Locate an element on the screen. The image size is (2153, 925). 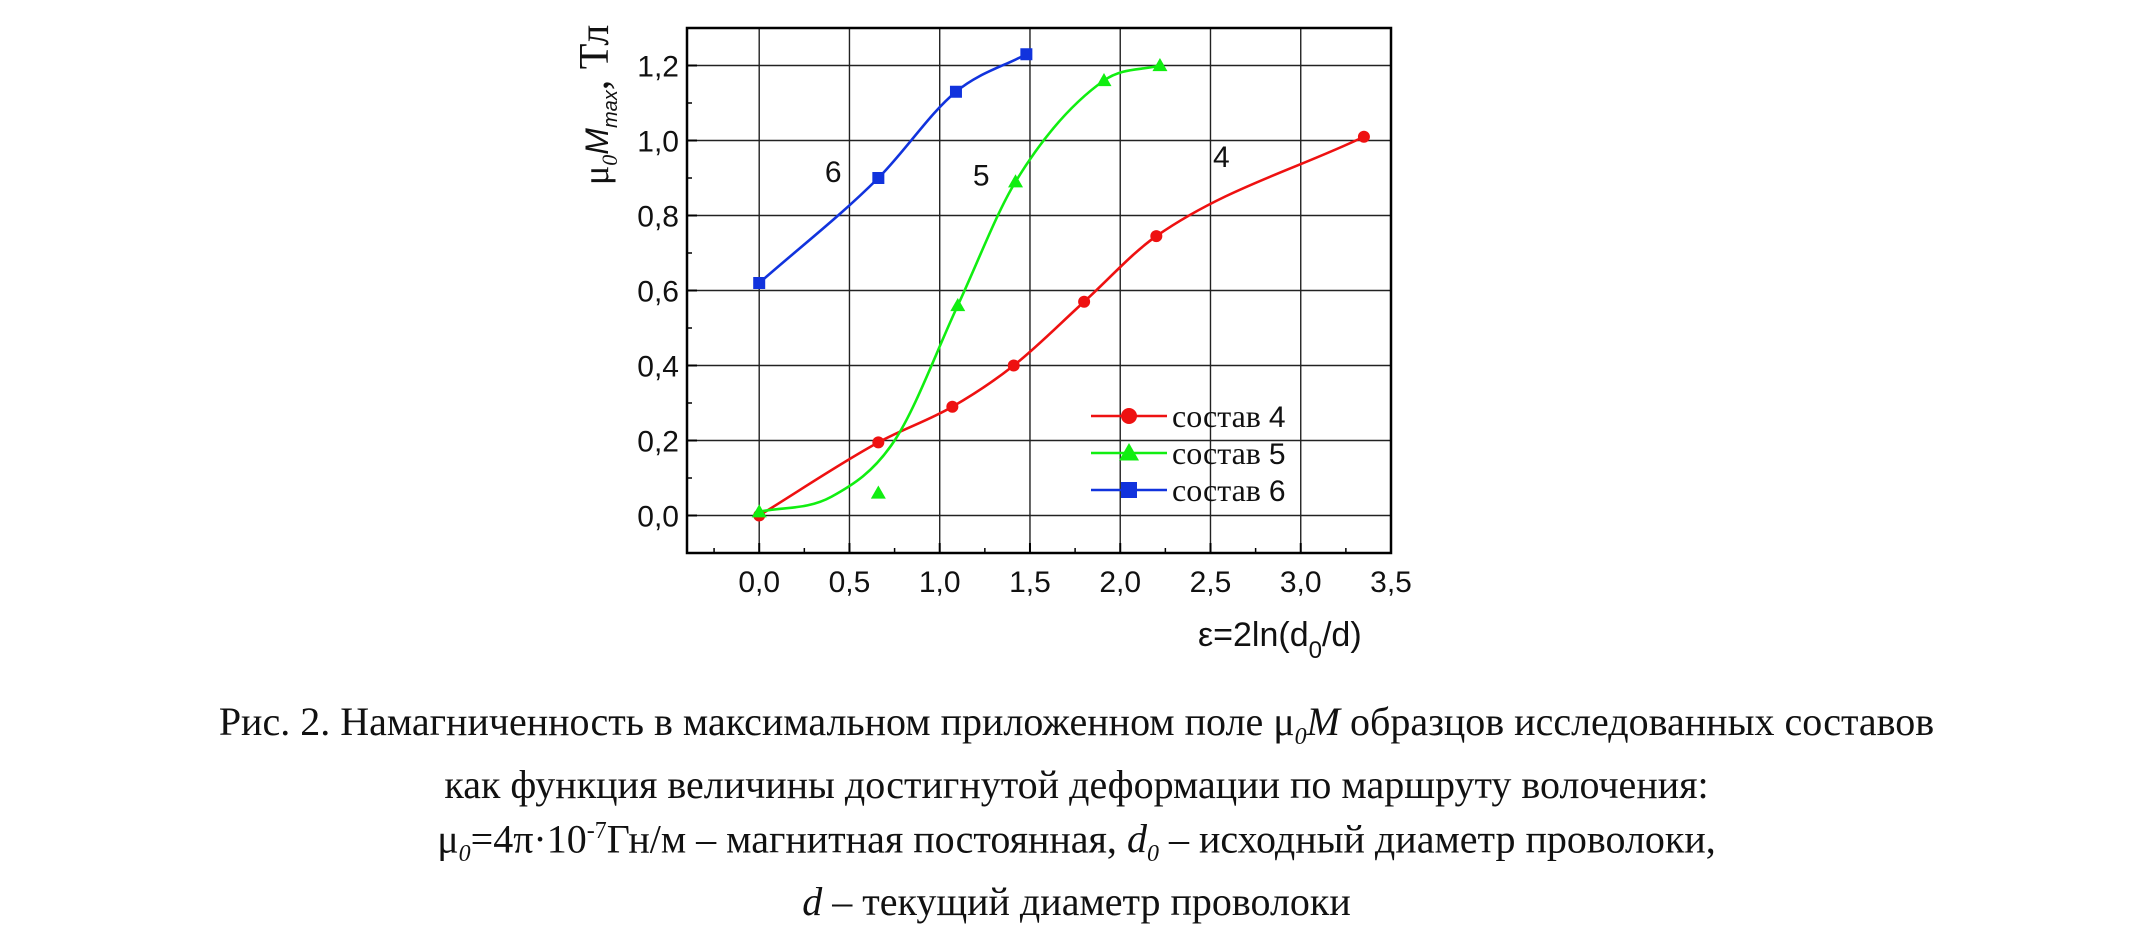
caption-symbol-mu: μ is located at coordinates (448, 839).